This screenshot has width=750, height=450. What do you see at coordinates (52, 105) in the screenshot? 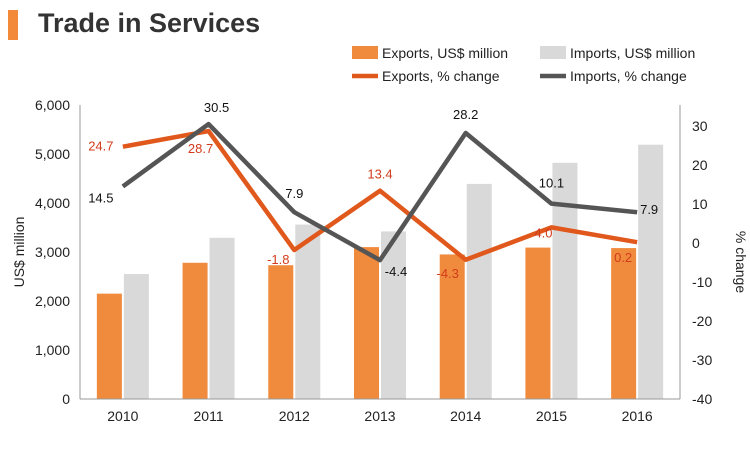
I see `y-tick-label: 6,000` at bounding box center [52, 105].